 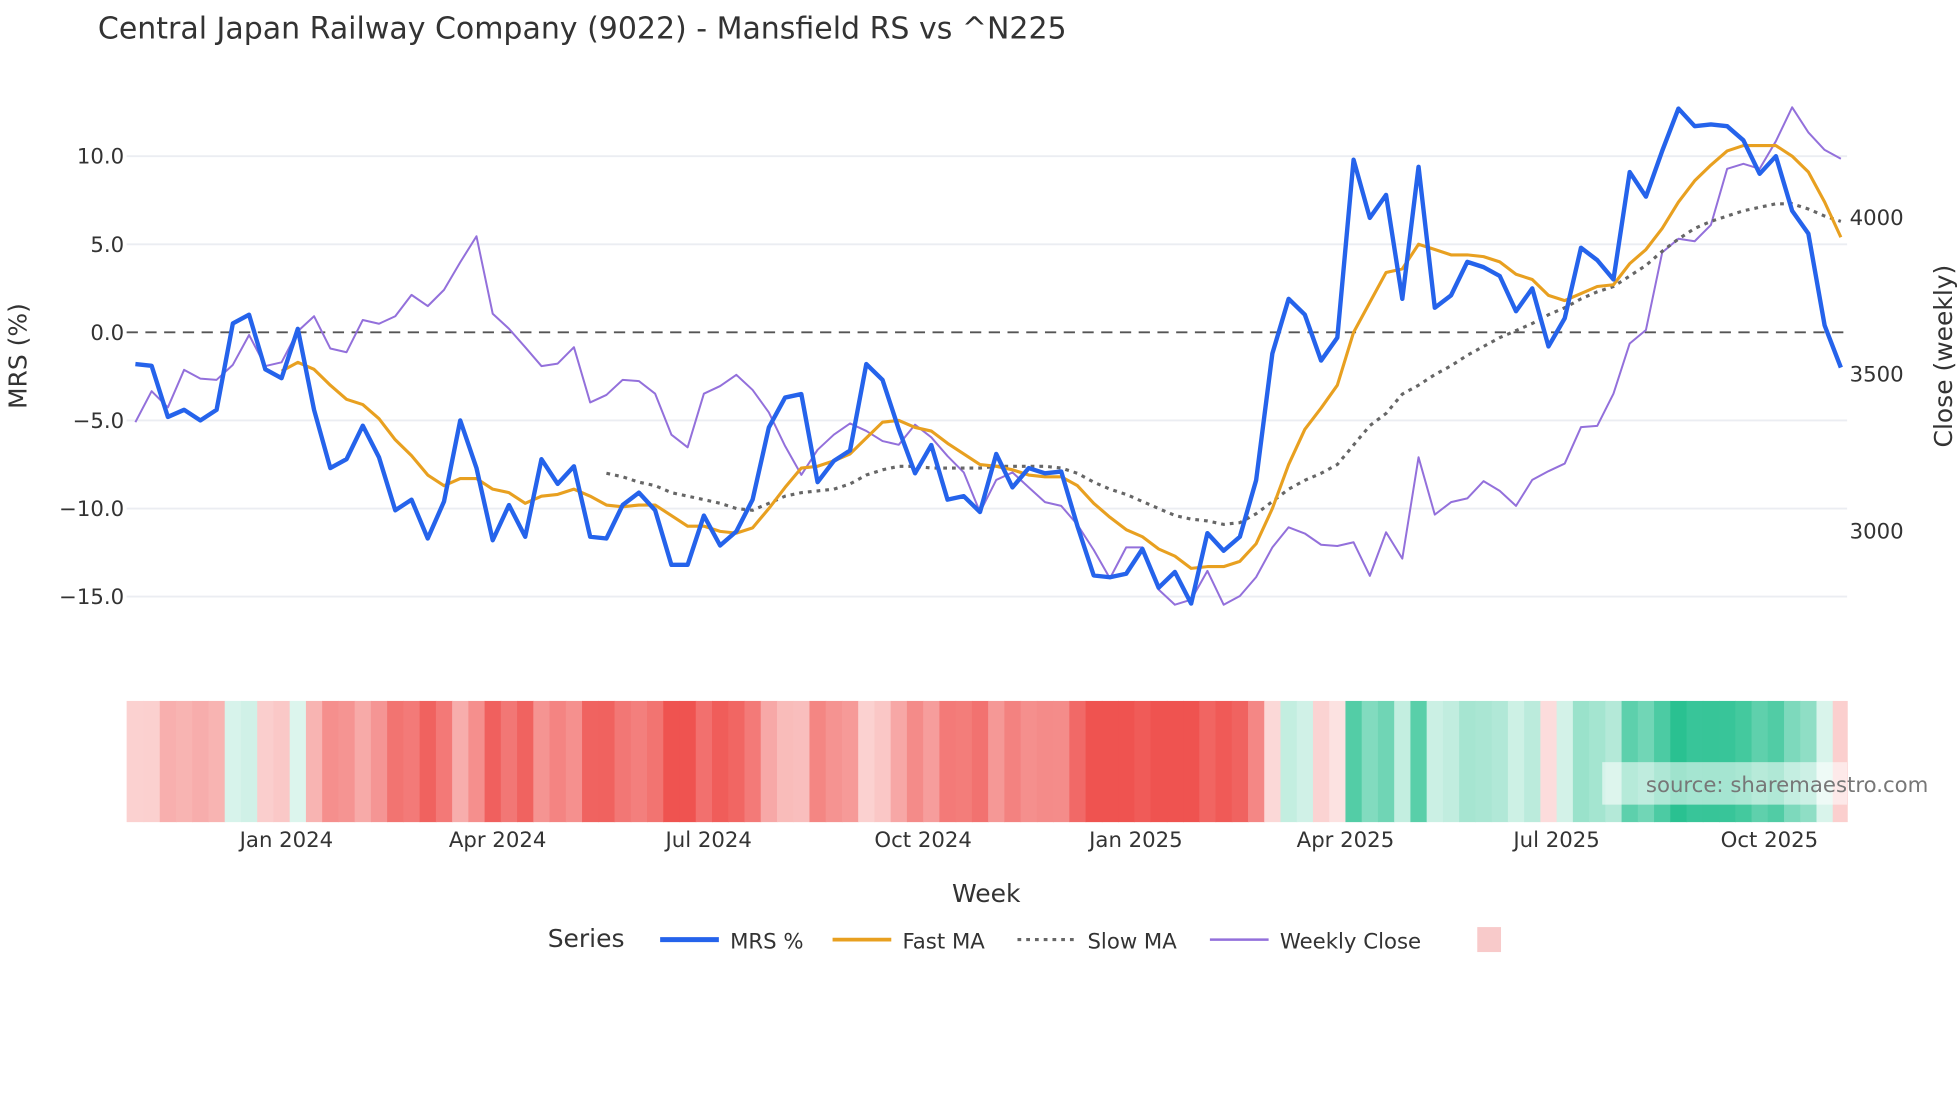 I want to click on y2-axis-ticks: 4000 3500 3000, so click(x=1877, y=375).